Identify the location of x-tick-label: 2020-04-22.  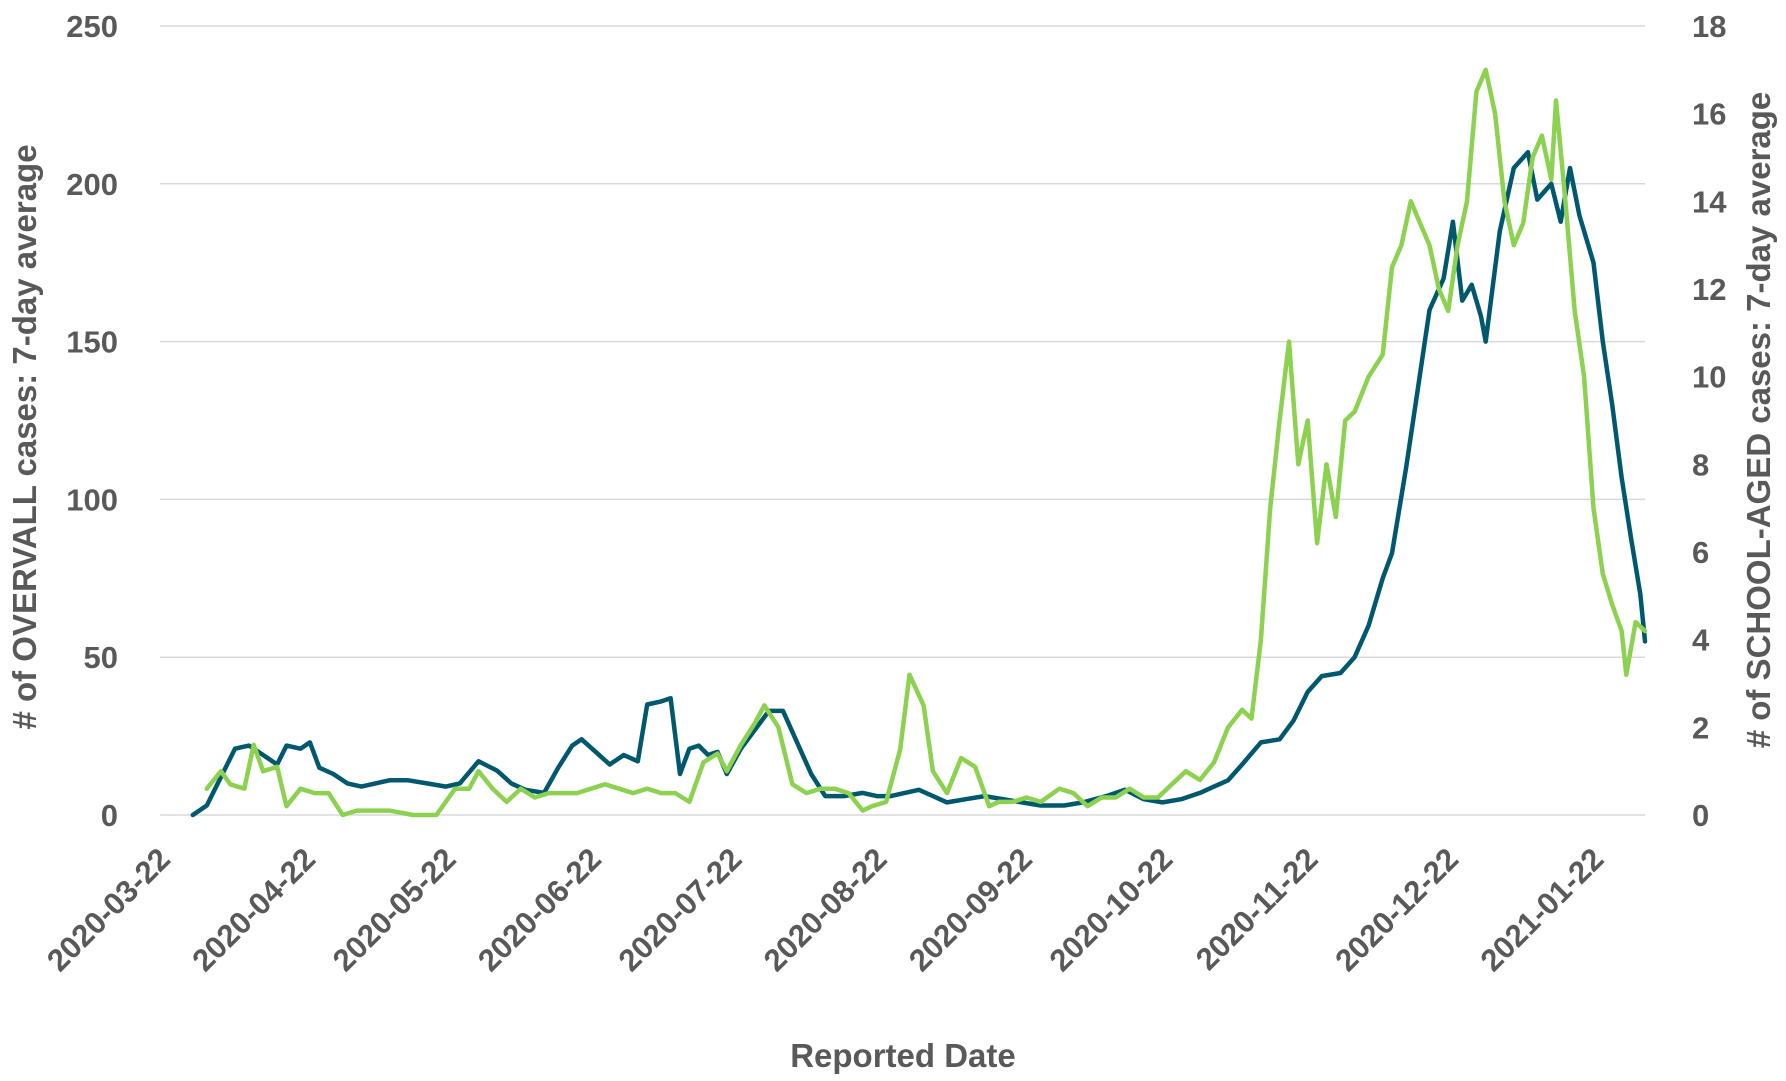
(253, 909).